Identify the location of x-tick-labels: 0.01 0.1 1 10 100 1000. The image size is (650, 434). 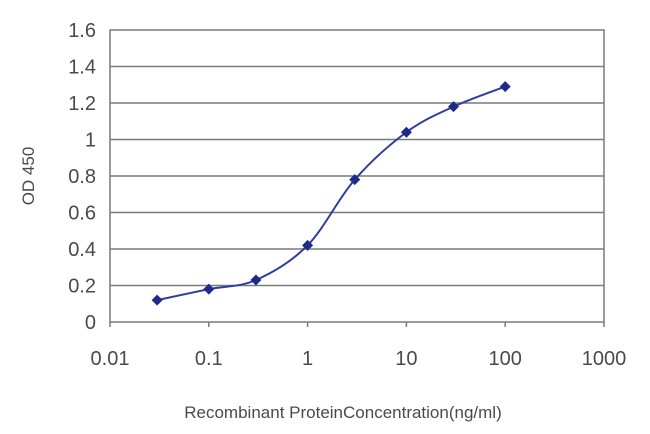
(359, 359).